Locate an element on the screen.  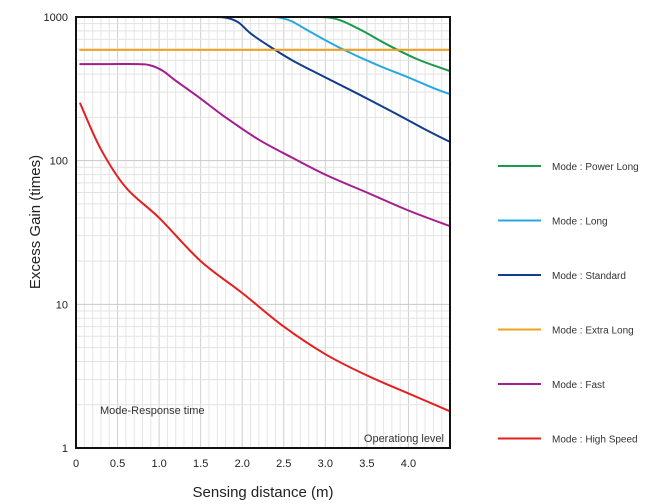
legend-label-power-long: Mode : Power Long is located at coordinates (595, 167).